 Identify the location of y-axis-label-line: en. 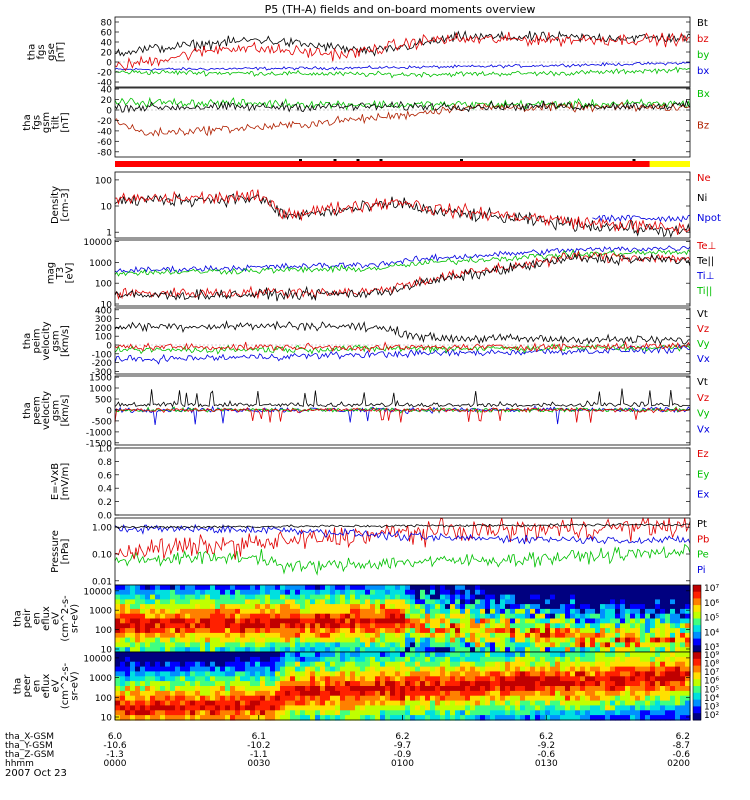
(37, 618).